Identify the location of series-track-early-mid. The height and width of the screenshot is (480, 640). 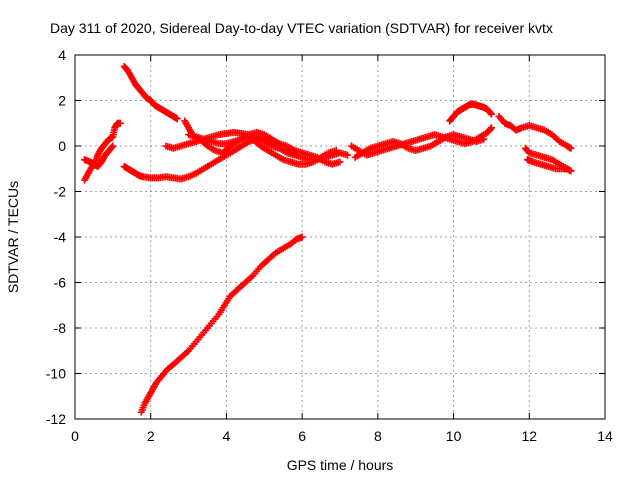
(98, 156).